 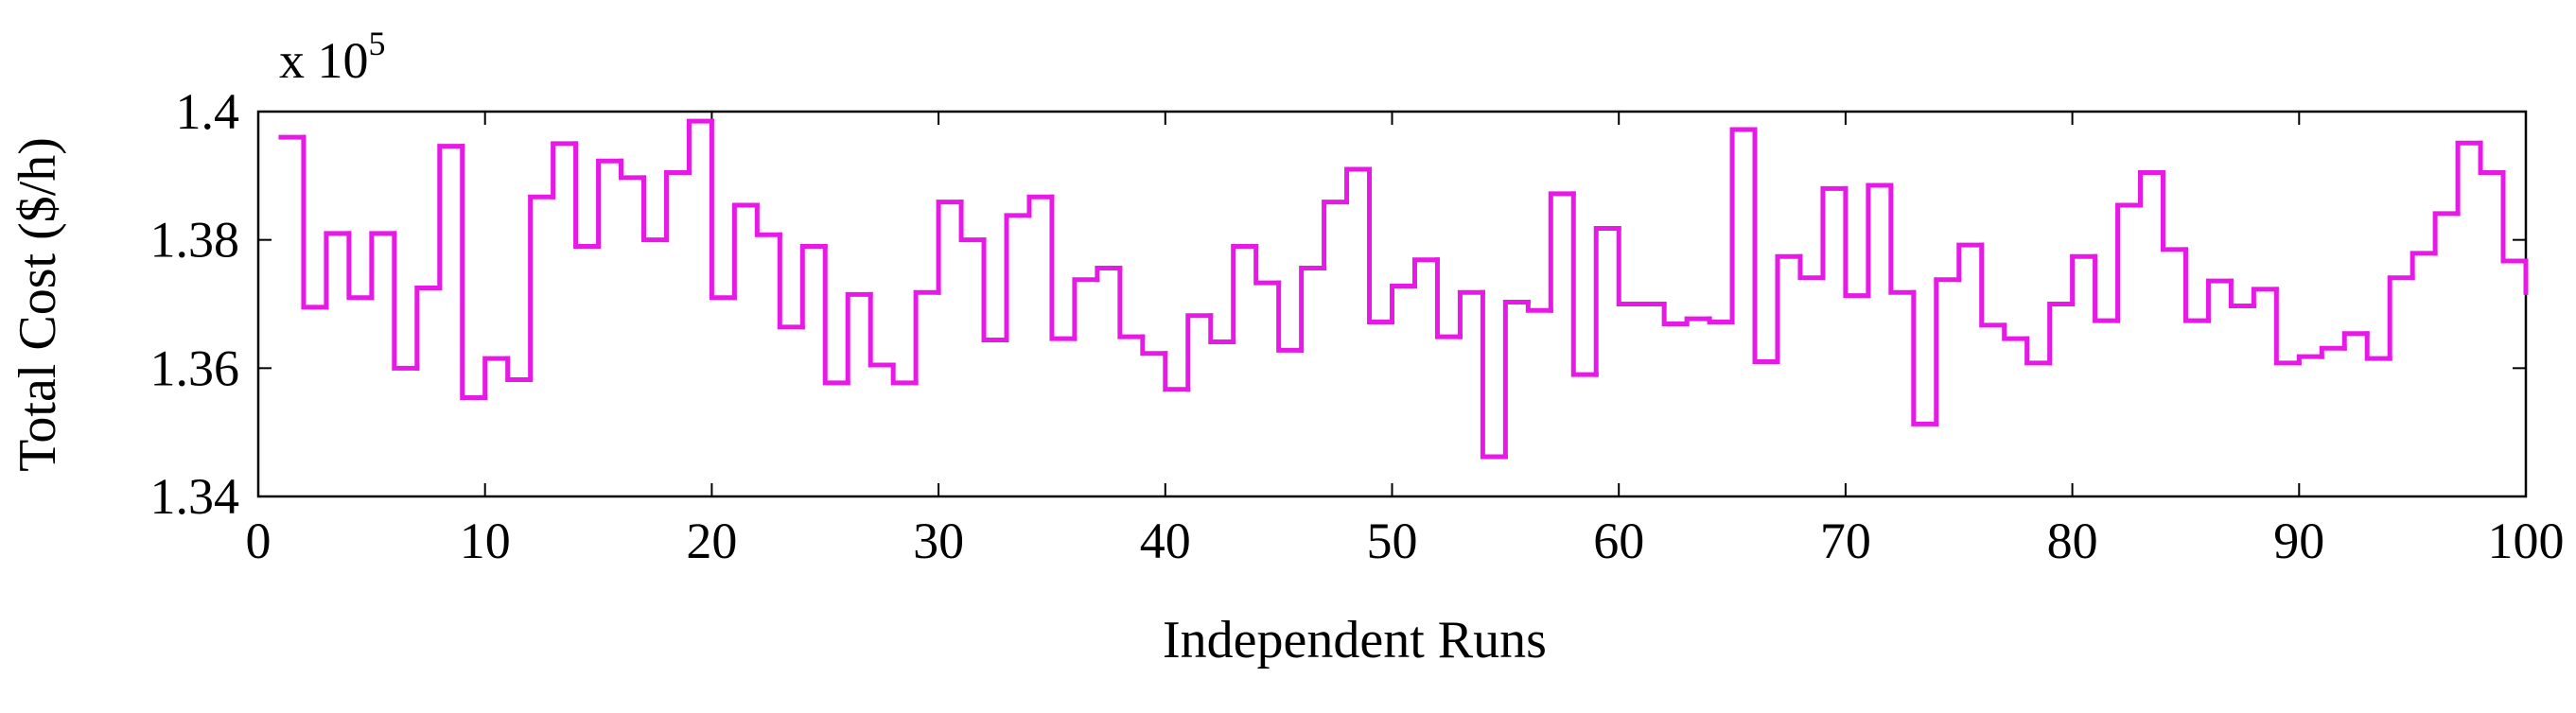 I want to click on x-tick-label: 80, so click(x=2073, y=541).